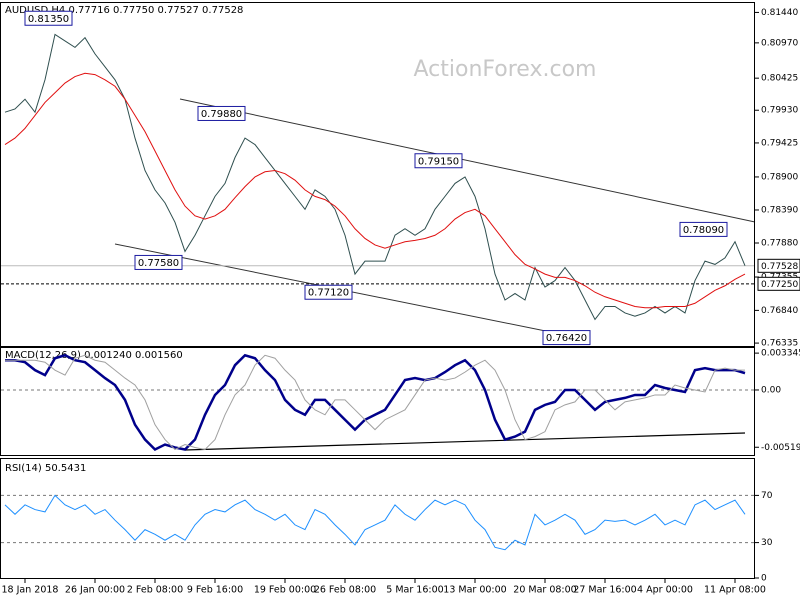  What do you see at coordinates (767, 543) in the screenshot?
I see `y-tick-label: 30` at bounding box center [767, 543].